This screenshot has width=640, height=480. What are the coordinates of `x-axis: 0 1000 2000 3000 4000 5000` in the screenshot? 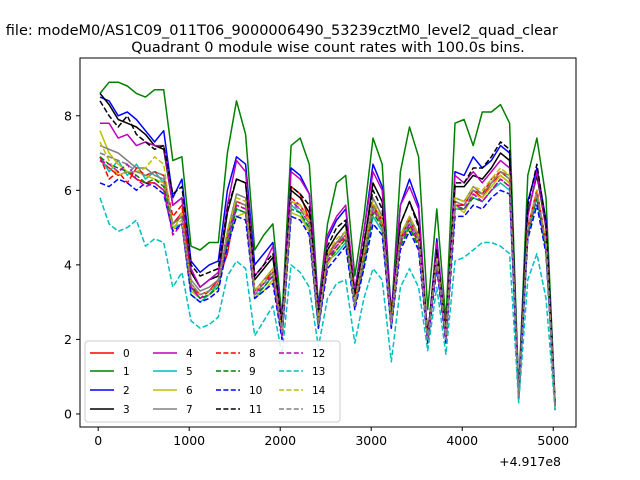 It's located at (331, 437).